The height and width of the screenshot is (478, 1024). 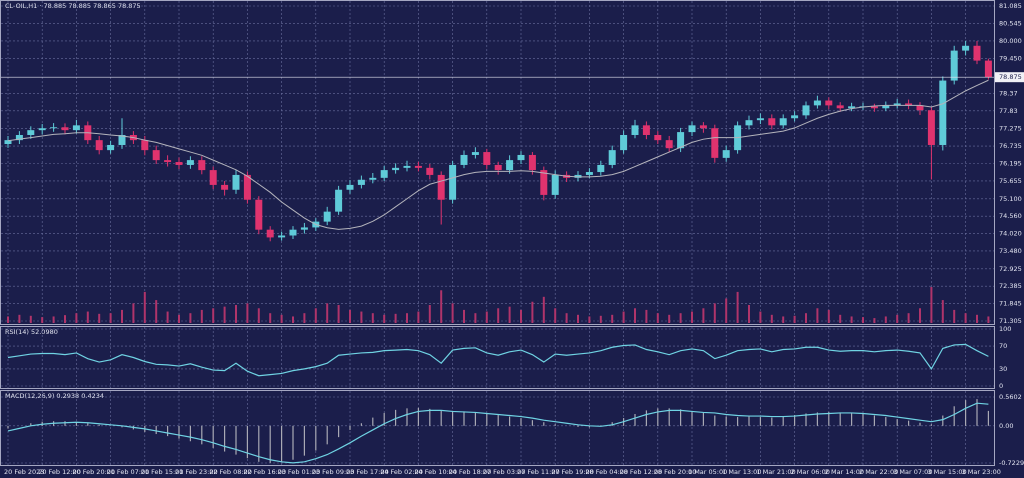 I want to click on y-tick-label: 77.275, so click(x=1010, y=129).